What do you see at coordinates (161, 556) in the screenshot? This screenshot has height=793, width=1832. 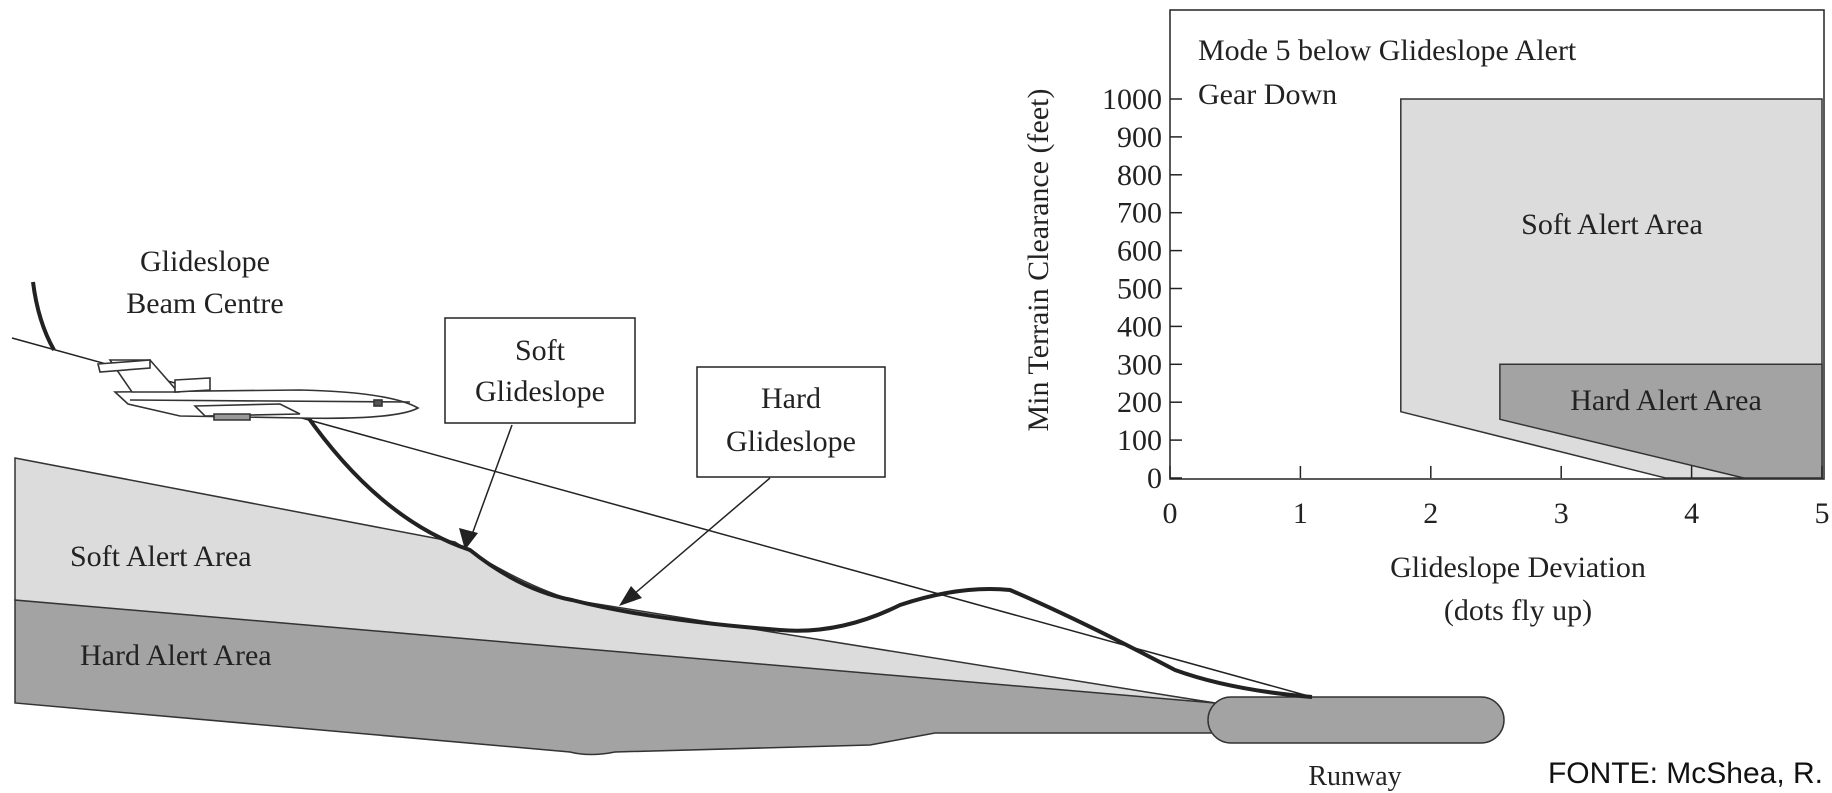 I see `soft-alert-area-label: Soft Alert Area` at bounding box center [161, 556].